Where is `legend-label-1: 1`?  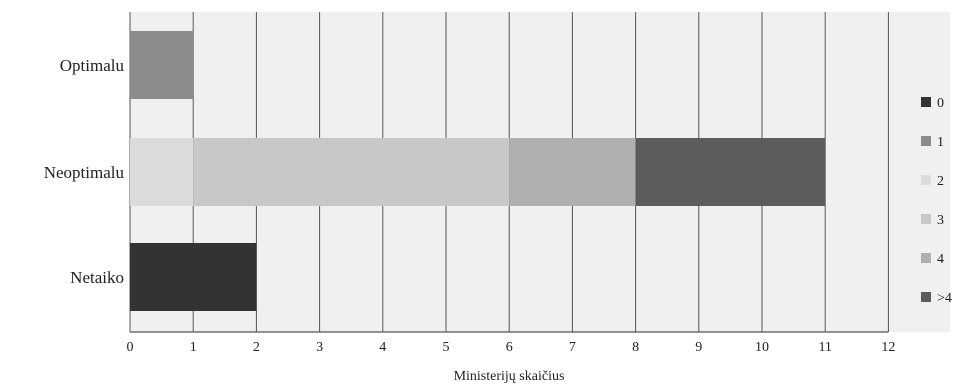 legend-label-1: 1 is located at coordinates (940, 142).